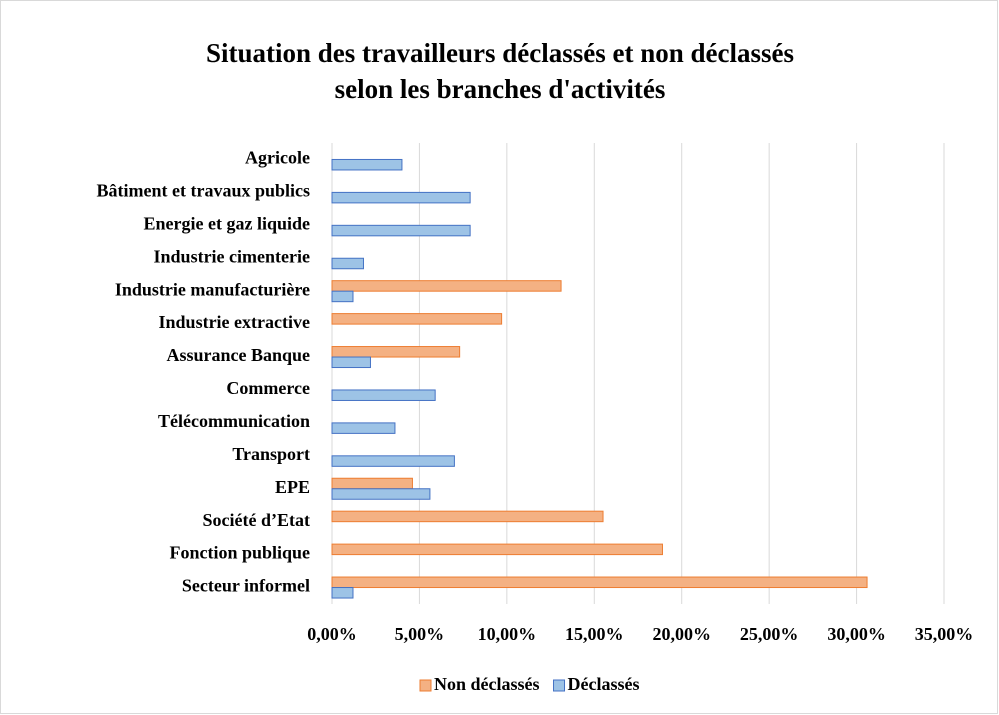 The image size is (999, 715). I want to click on y-tick-label: Société d’Etat, so click(256, 520).